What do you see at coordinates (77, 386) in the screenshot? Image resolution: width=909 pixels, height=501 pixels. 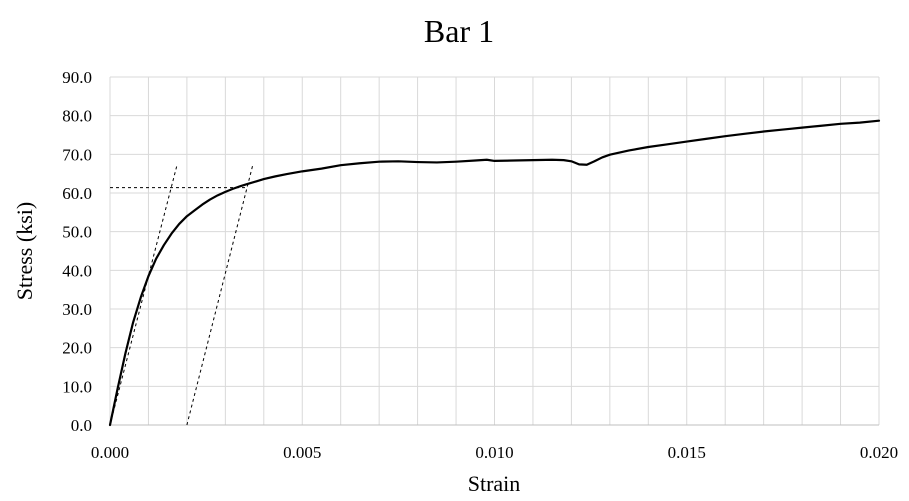 I see `y-tick-label: 10.0` at bounding box center [77, 386].